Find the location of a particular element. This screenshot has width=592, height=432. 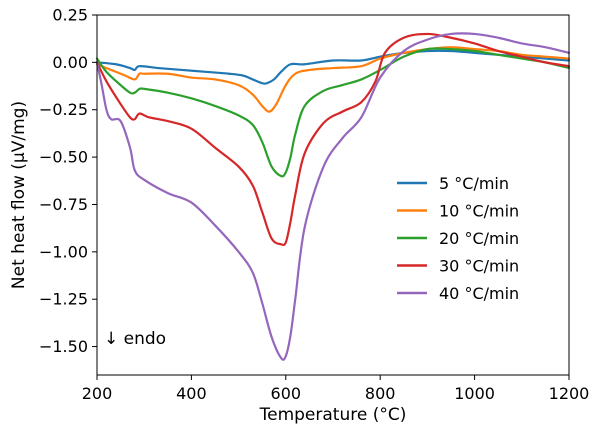

x-tick-label: 1200 is located at coordinates (569, 393).